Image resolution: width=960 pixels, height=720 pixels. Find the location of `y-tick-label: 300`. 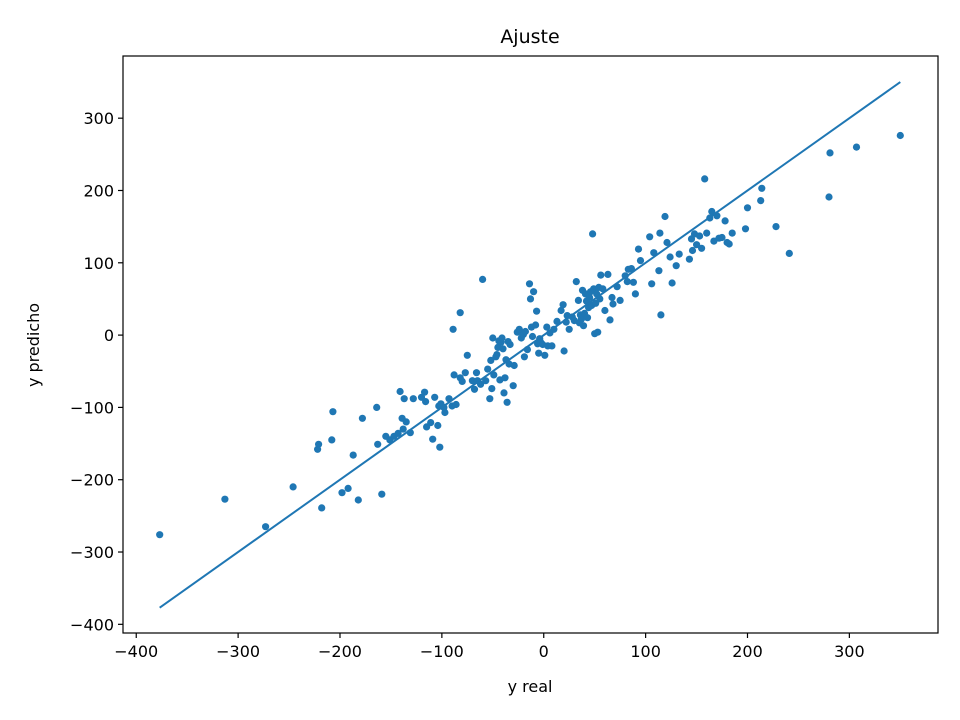

y-tick-label: 300 is located at coordinates (98, 118).